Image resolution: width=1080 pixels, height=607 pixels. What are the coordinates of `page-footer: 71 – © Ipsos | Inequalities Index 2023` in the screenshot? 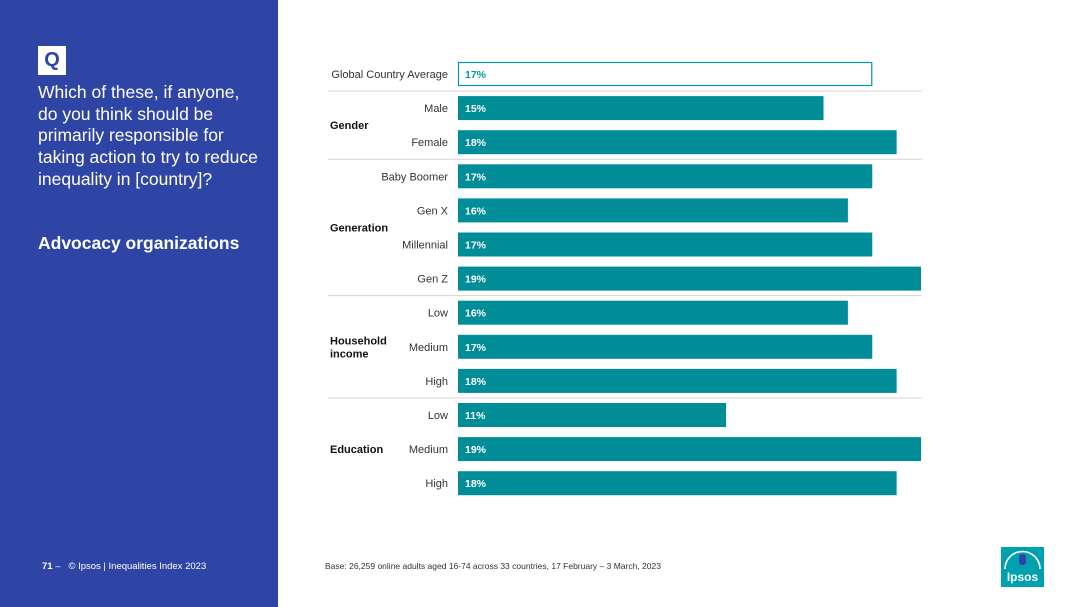 It's located at (124, 566).